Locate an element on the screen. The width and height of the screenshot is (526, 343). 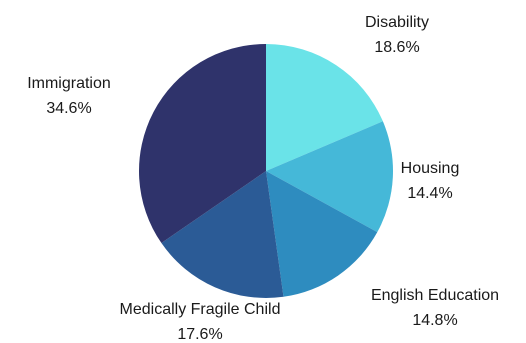
slice-label-name: English Education is located at coordinates (435, 295).